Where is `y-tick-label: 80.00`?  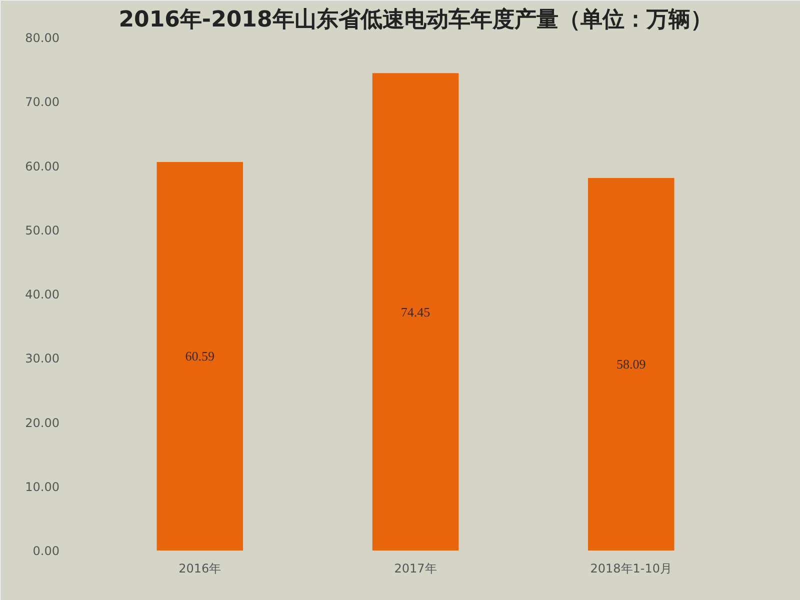
y-tick-label: 80.00 is located at coordinates (42, 38).